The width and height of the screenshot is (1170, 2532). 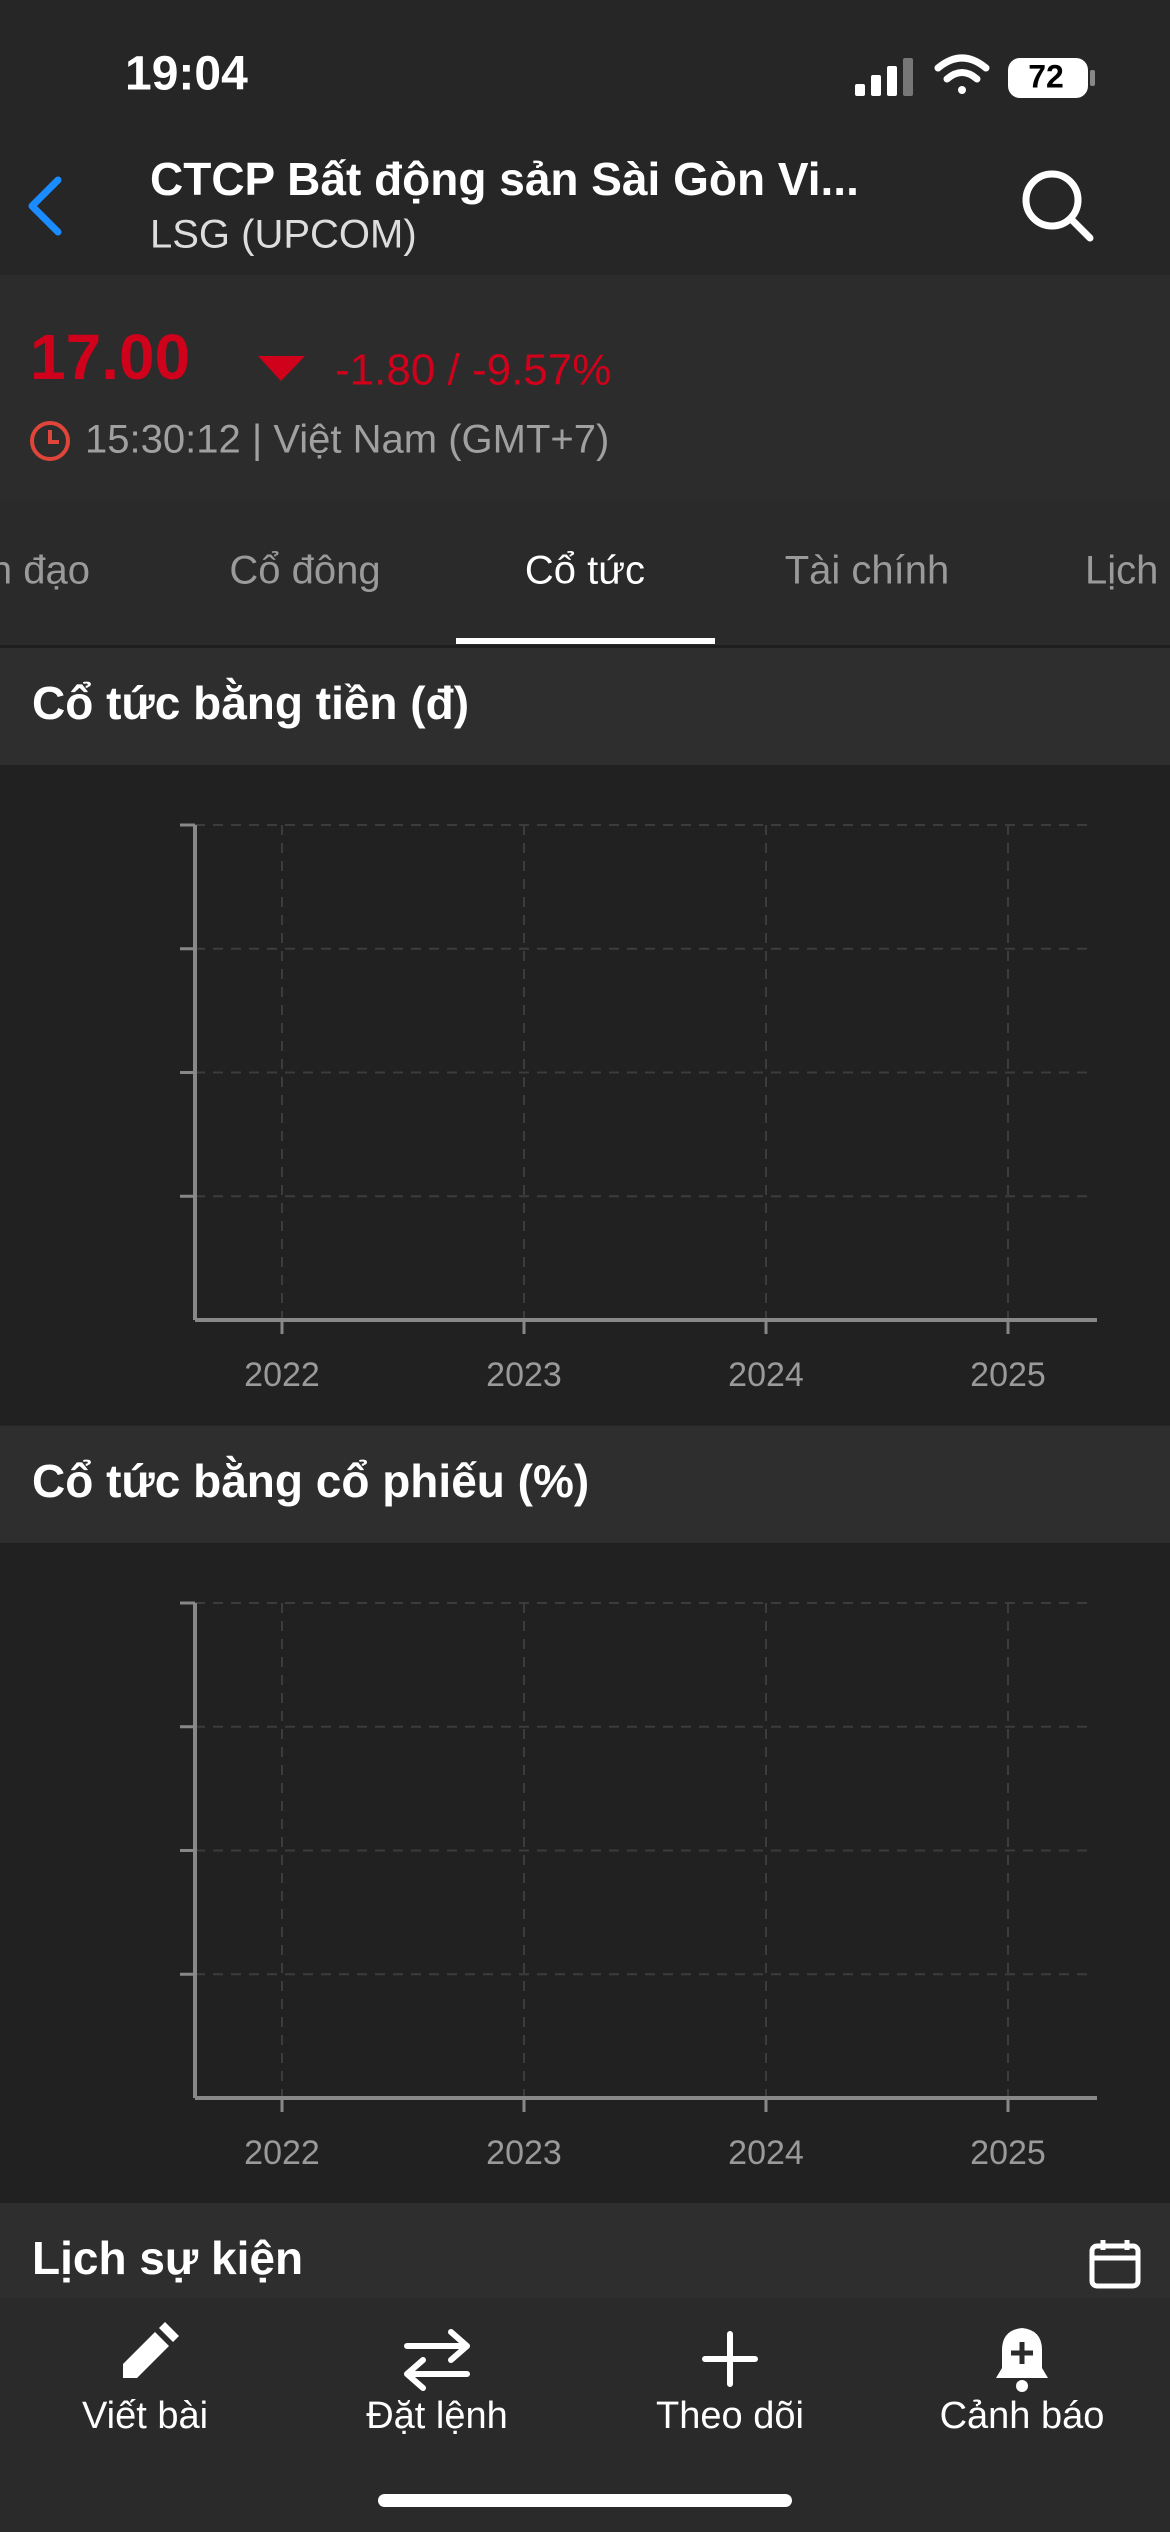 What do you see at coordinates (585, 2250) in the screenshot?
I see `events-header` at bounding box center [585, 2250].